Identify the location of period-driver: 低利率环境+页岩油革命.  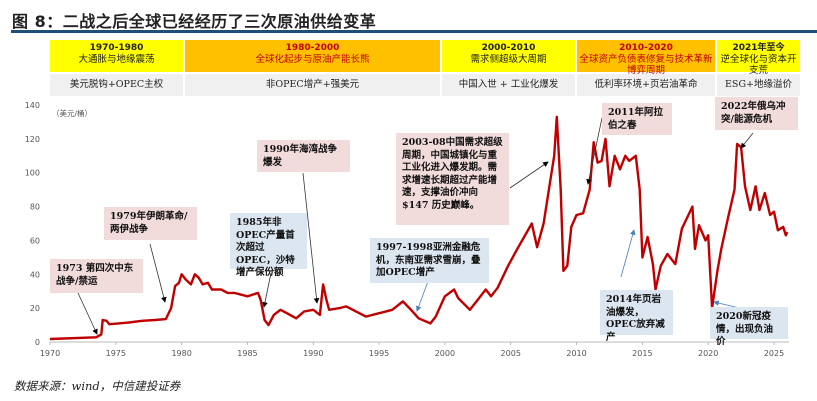
(646, 85).